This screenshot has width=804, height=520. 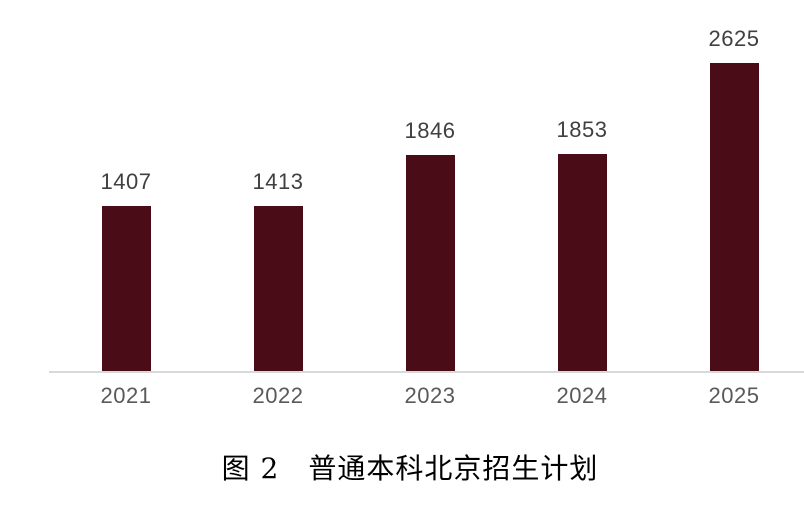 I want to click on value-label: 1407, so click(x=126, y=182).